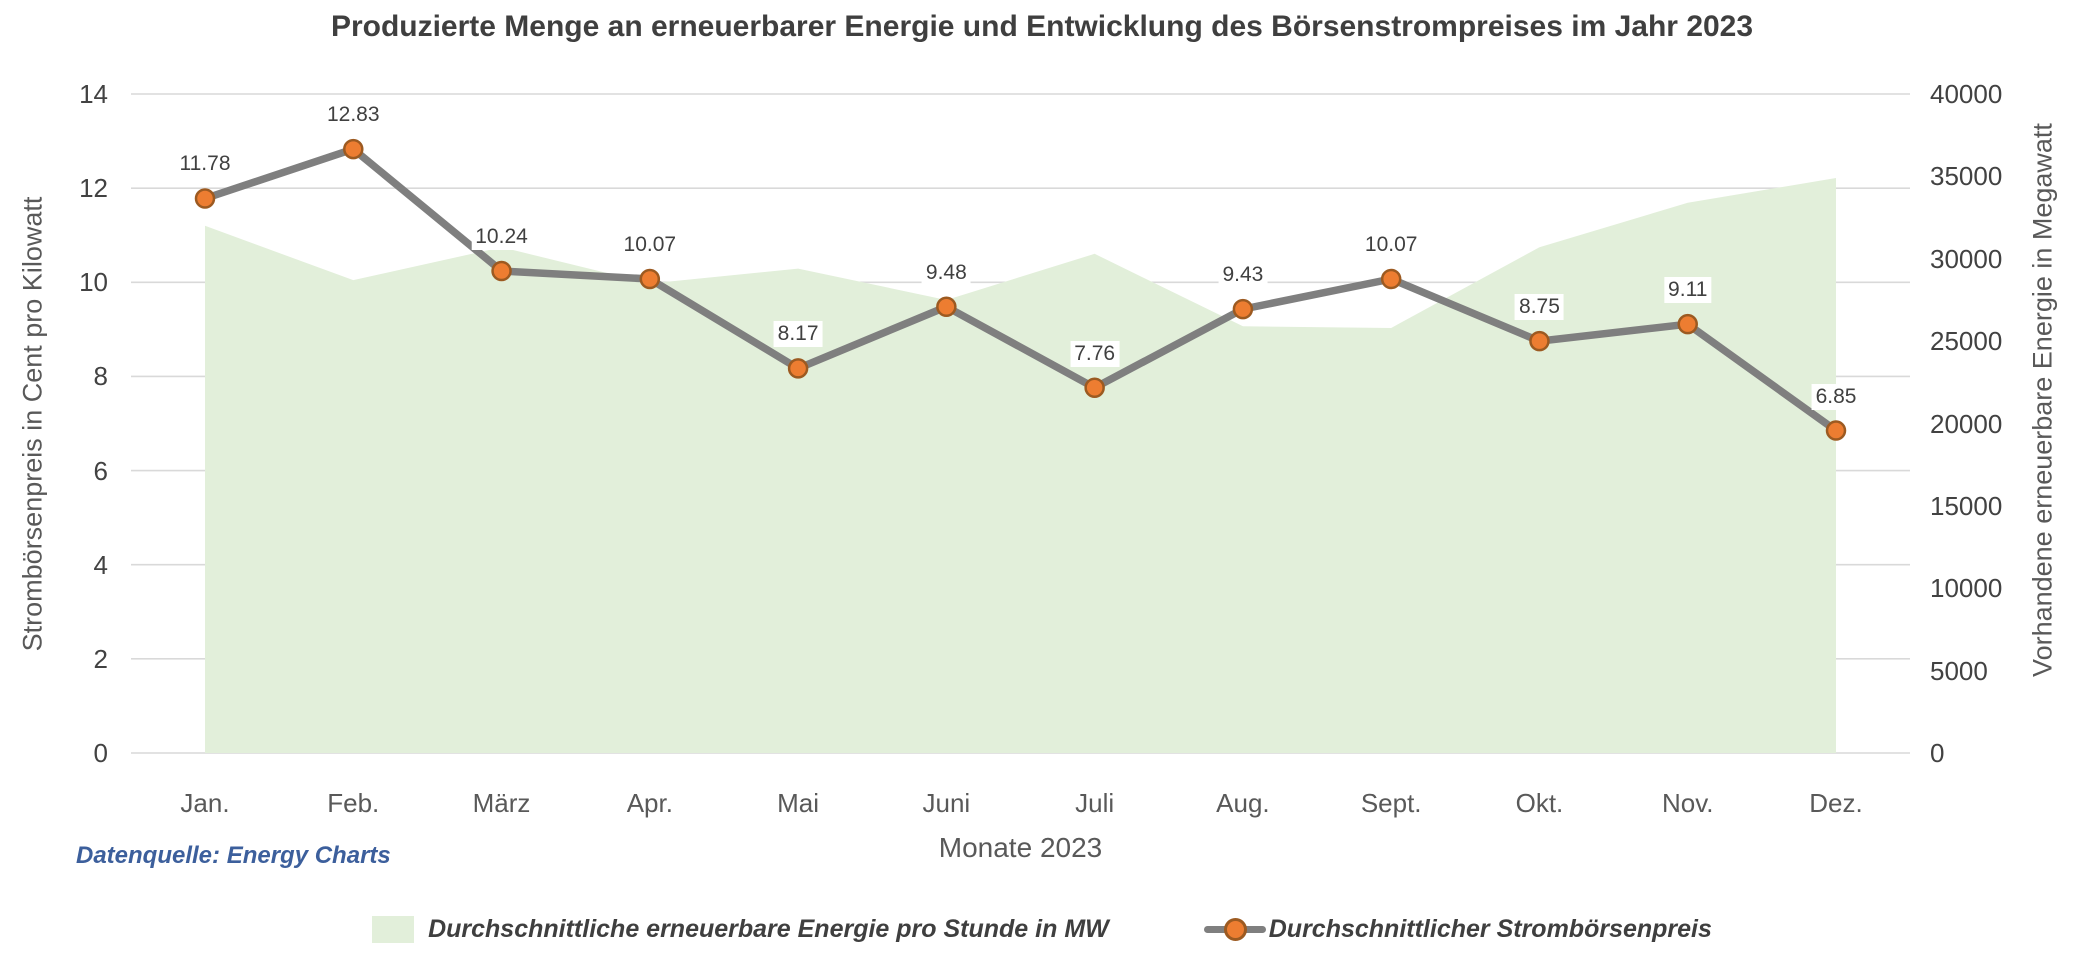 This screenshot has width=2084, height=962. What do you see at coordinates (1095, 353) in the screenshot?
I see `data-point-label: 7.76` at bounding box center [1095, 353].